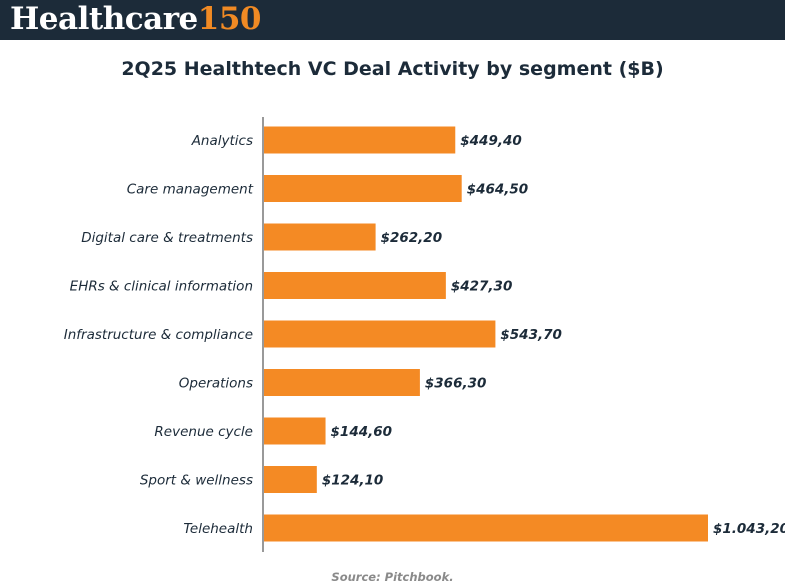 This screenshot has height=586, width=785. What do you see at coordinates (190, 190) in the screenshot?
I see `category-label: Care management` at bounding box center [190, 190].